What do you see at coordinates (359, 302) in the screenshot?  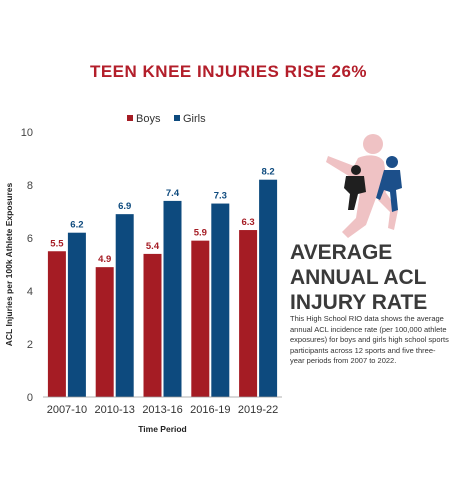 I see `side-title-line: INJURY RATE` at bounding box center [359, 302].